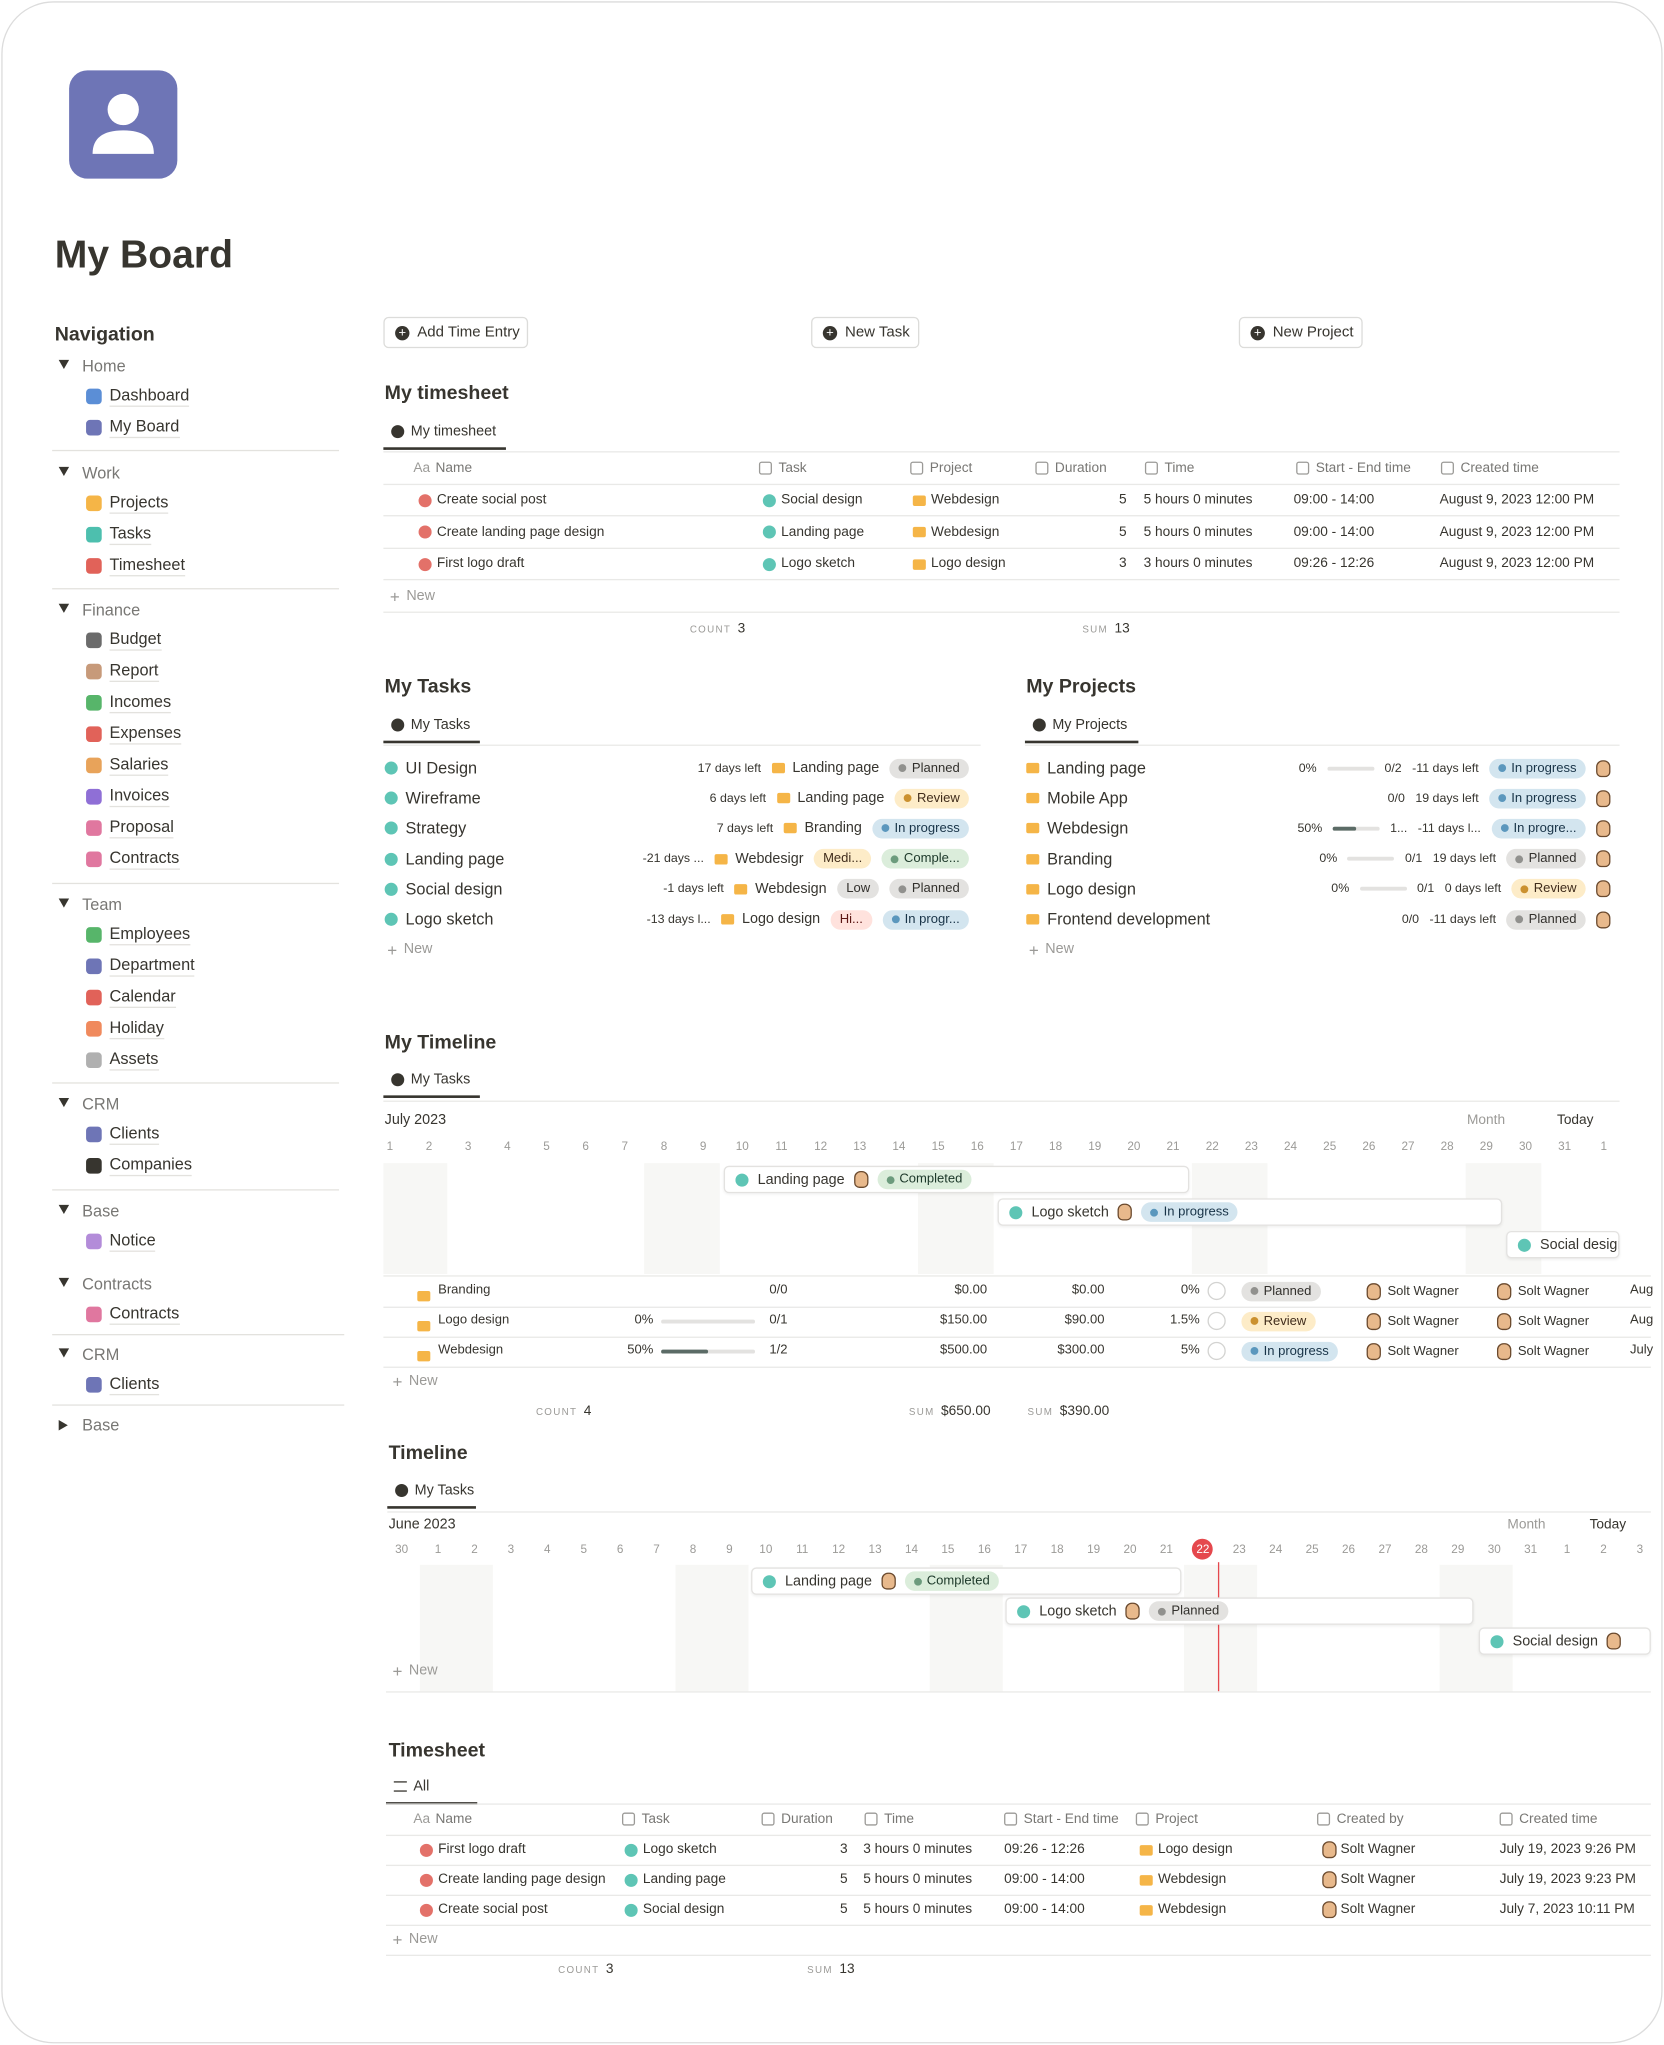 This screenshot has height=2045, width=1664. I want to click on action-button: + New Task, so click(865, 332).